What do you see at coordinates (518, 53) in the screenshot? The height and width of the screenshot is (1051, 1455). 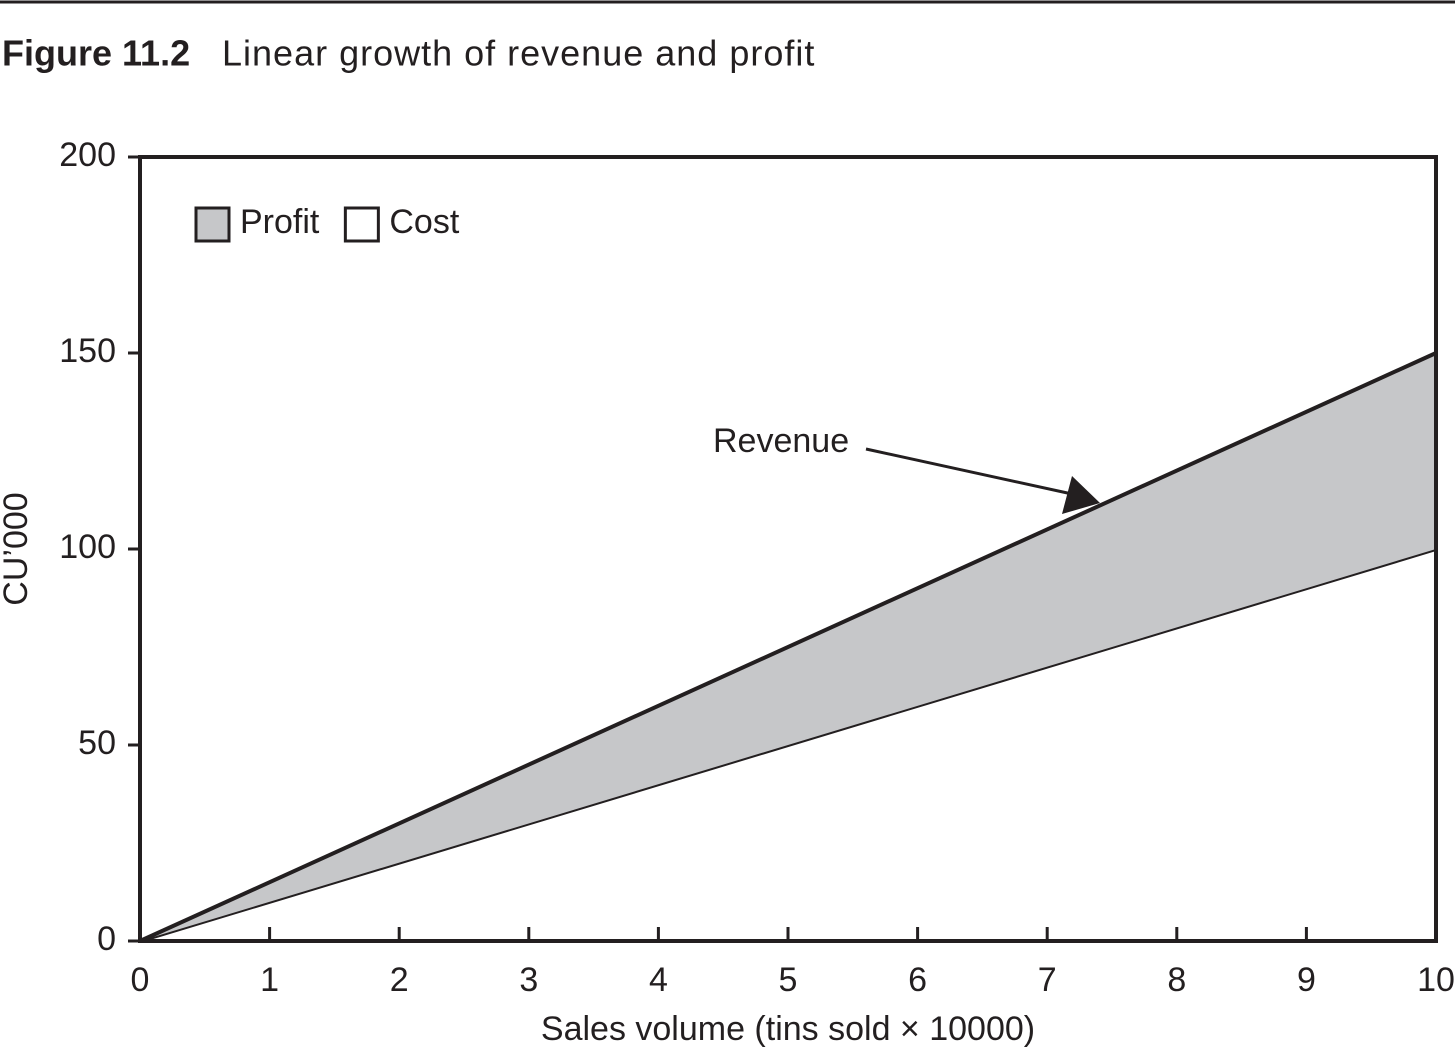 I see `chart-title: Linear growth of revenue and profit` at bounding box center [518, 53].